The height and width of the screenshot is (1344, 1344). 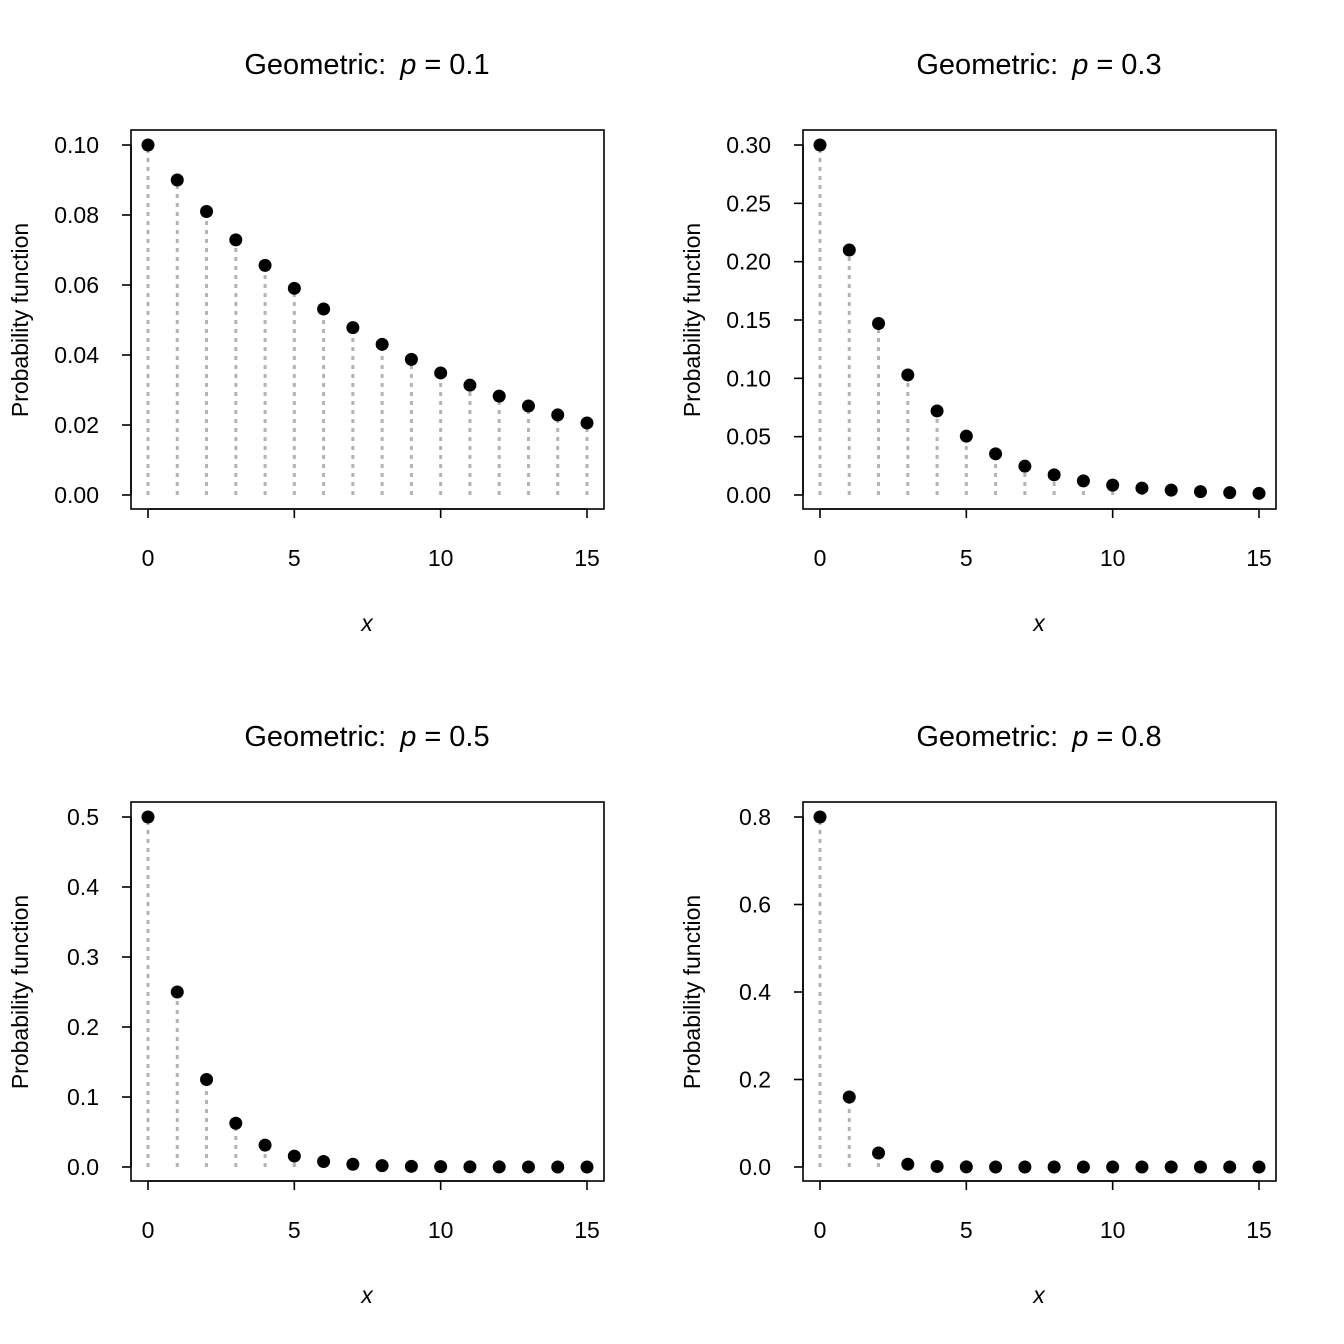 I want to click on y-tick-label: 0.8, so click(x=755, y=817).